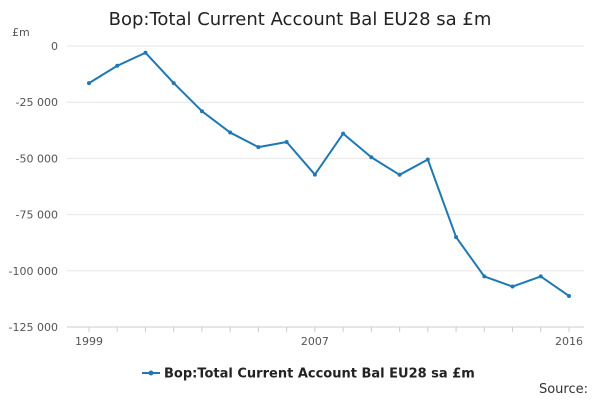 The width and height of the screenshot is (600, 400). I want to click on x-axis: 1999 2007 2016, so click(325, 337).